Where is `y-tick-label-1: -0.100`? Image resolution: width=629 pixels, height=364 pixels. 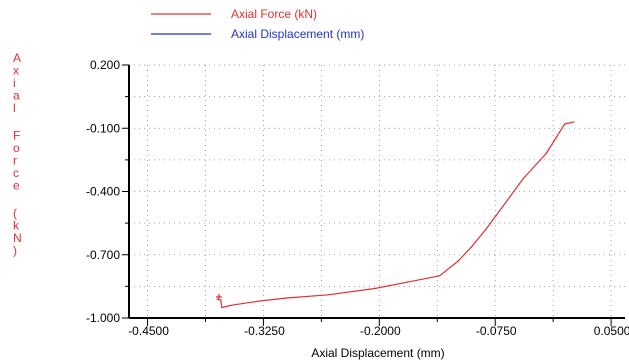
y-tick-label-1: -0.100 is located at coordinates (103, 128).